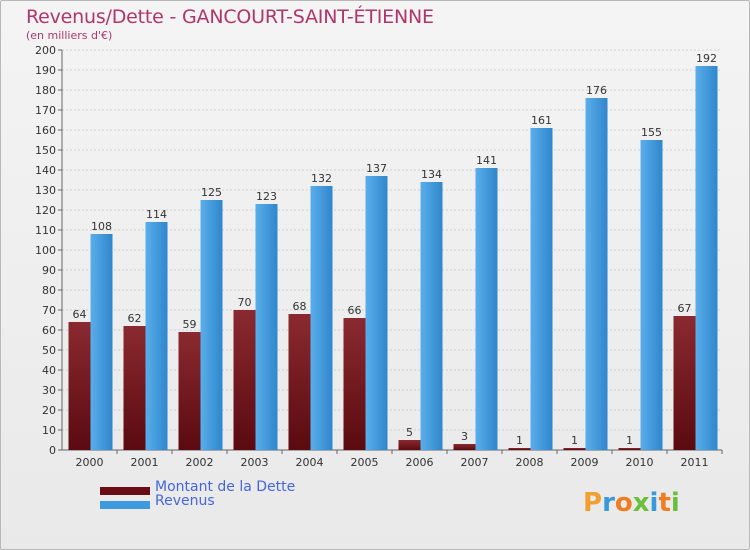 The image size is (750, 550). What do you see at coordinates (641, 503) in the screenshot?
I see `logo-letter: x` at bounding box center [641, 503].